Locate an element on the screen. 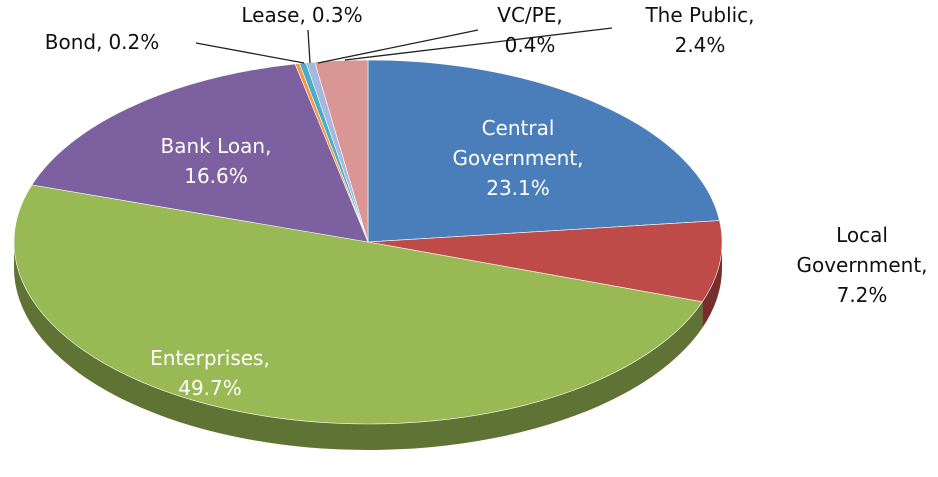 The width and height of the screenshot is (938, 477). value-label: 7.2% is located at coordinates (862, 295).